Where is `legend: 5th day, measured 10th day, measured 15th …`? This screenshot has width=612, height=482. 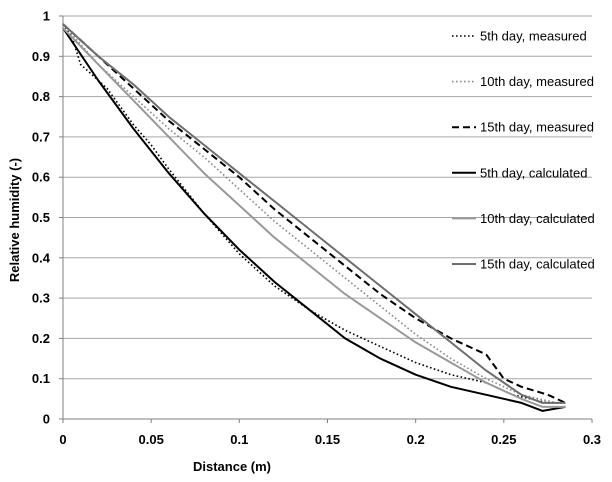 legend: 5th day, measured 10th day, measured 15th … is located at coordinates (523, 150).